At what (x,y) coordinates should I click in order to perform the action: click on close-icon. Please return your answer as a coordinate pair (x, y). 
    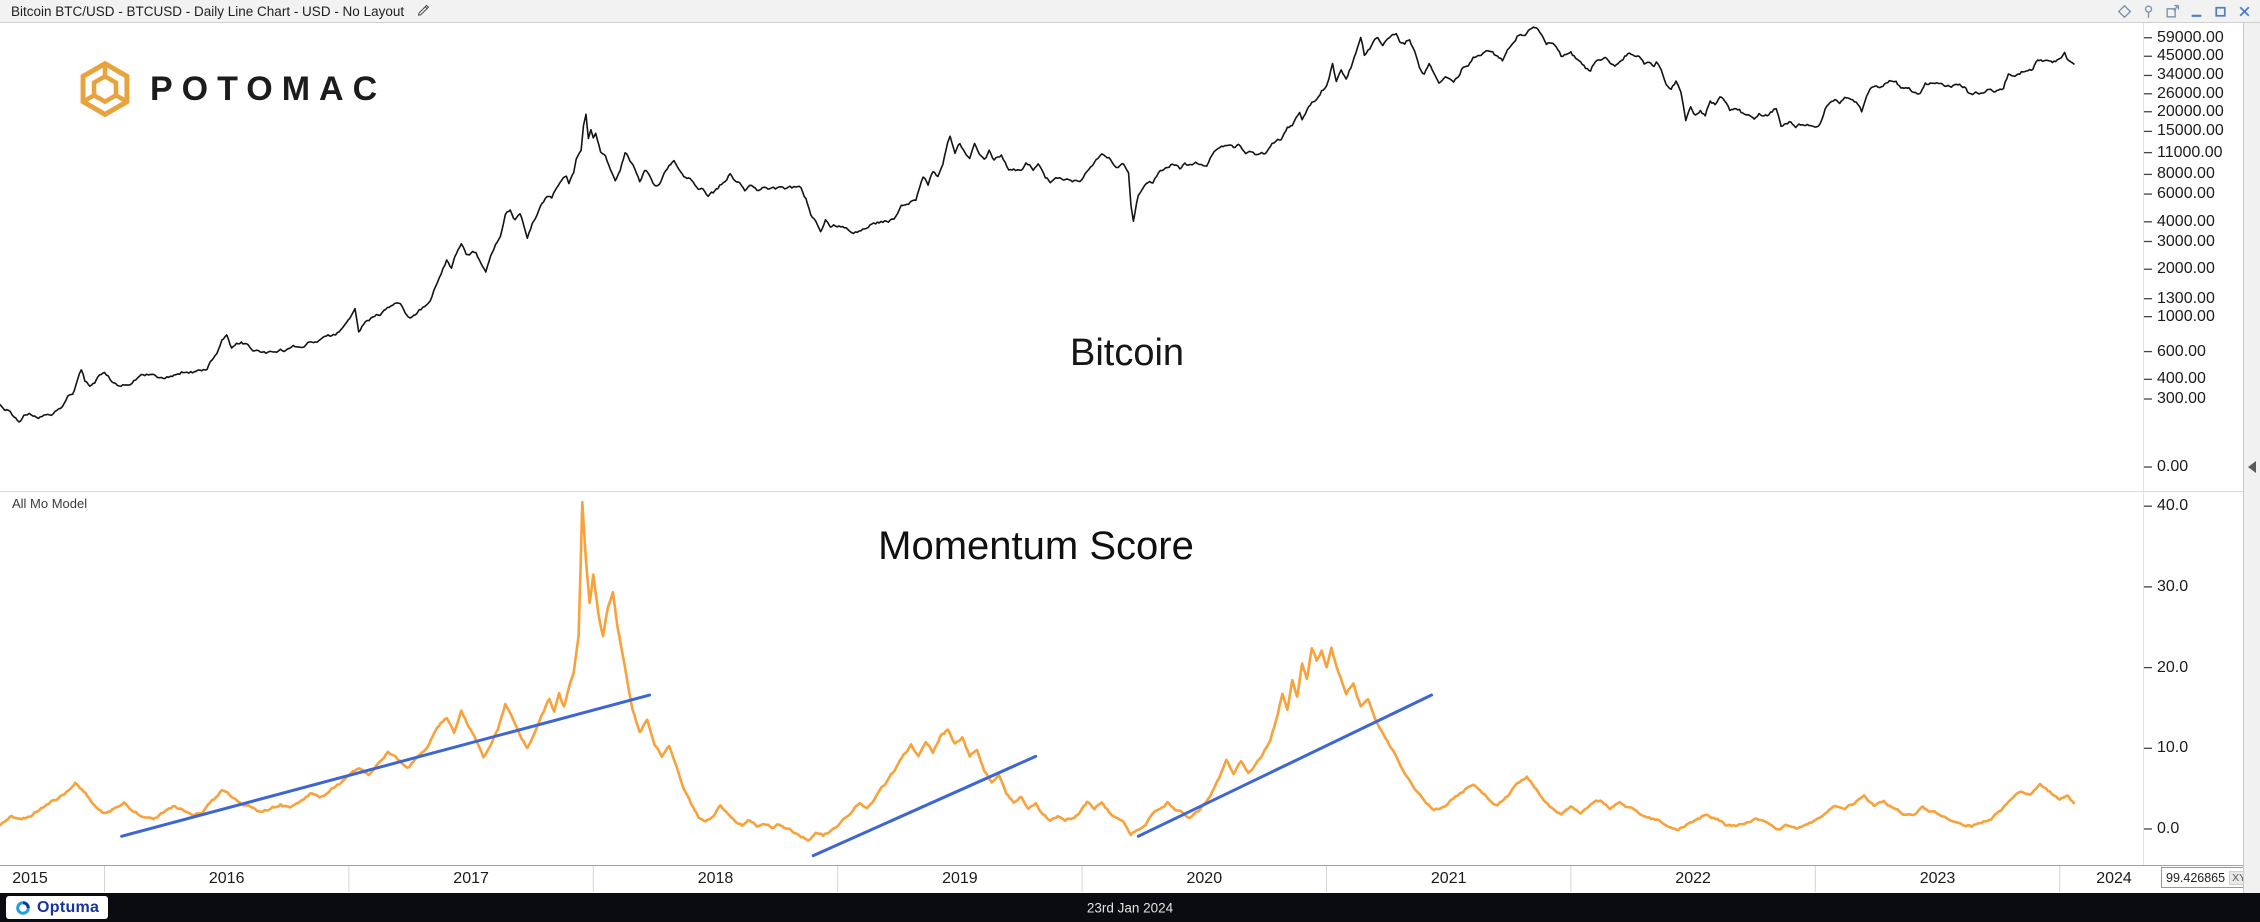
    Looking at the image, I should click on (2244, 11).